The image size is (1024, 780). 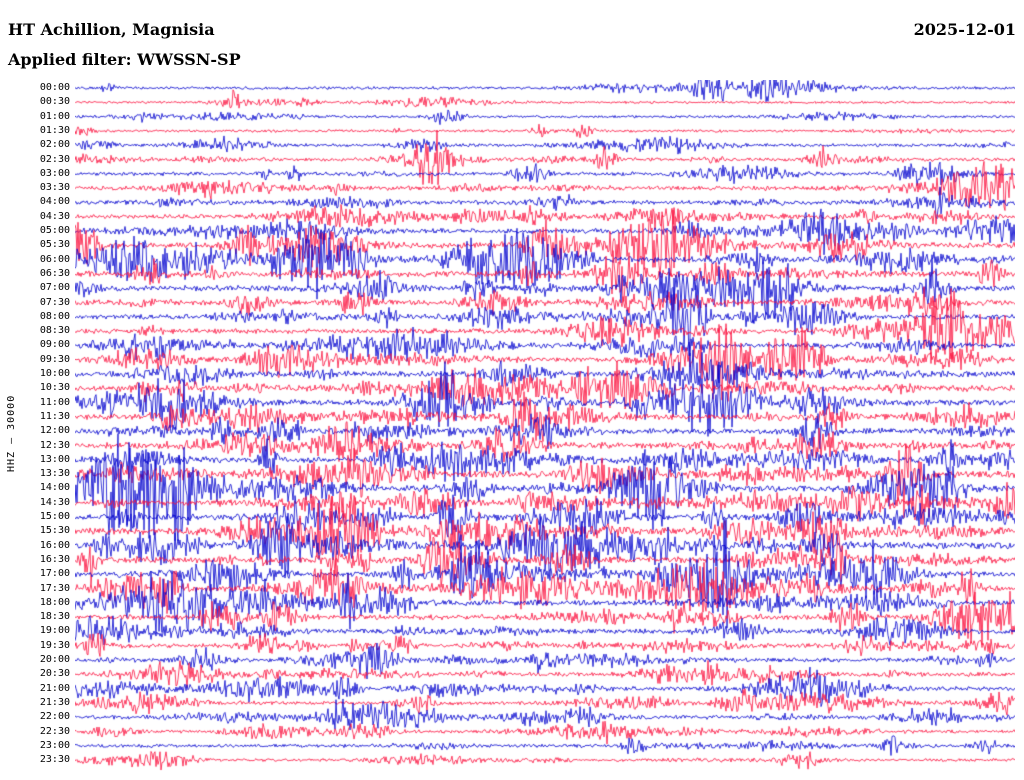 I want to click on time-label: 10:00, so click(x=54, y=373).